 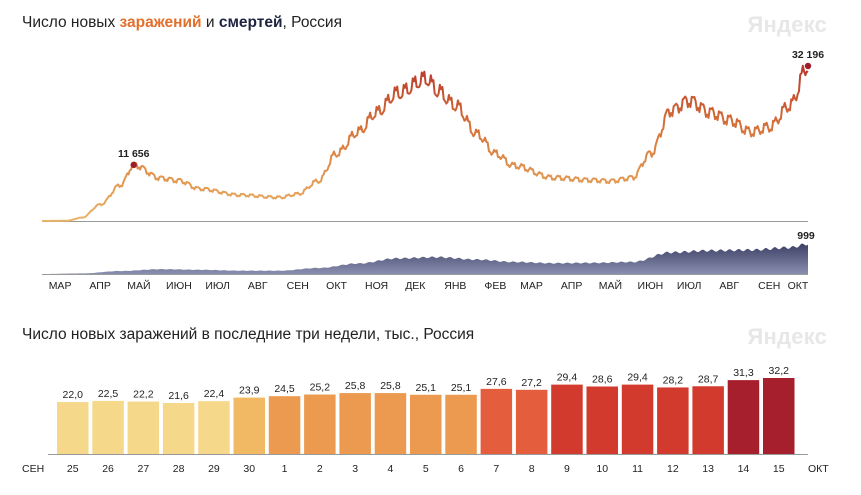 I want to click on bar-category-label: 11, so click(x=637, y=469).